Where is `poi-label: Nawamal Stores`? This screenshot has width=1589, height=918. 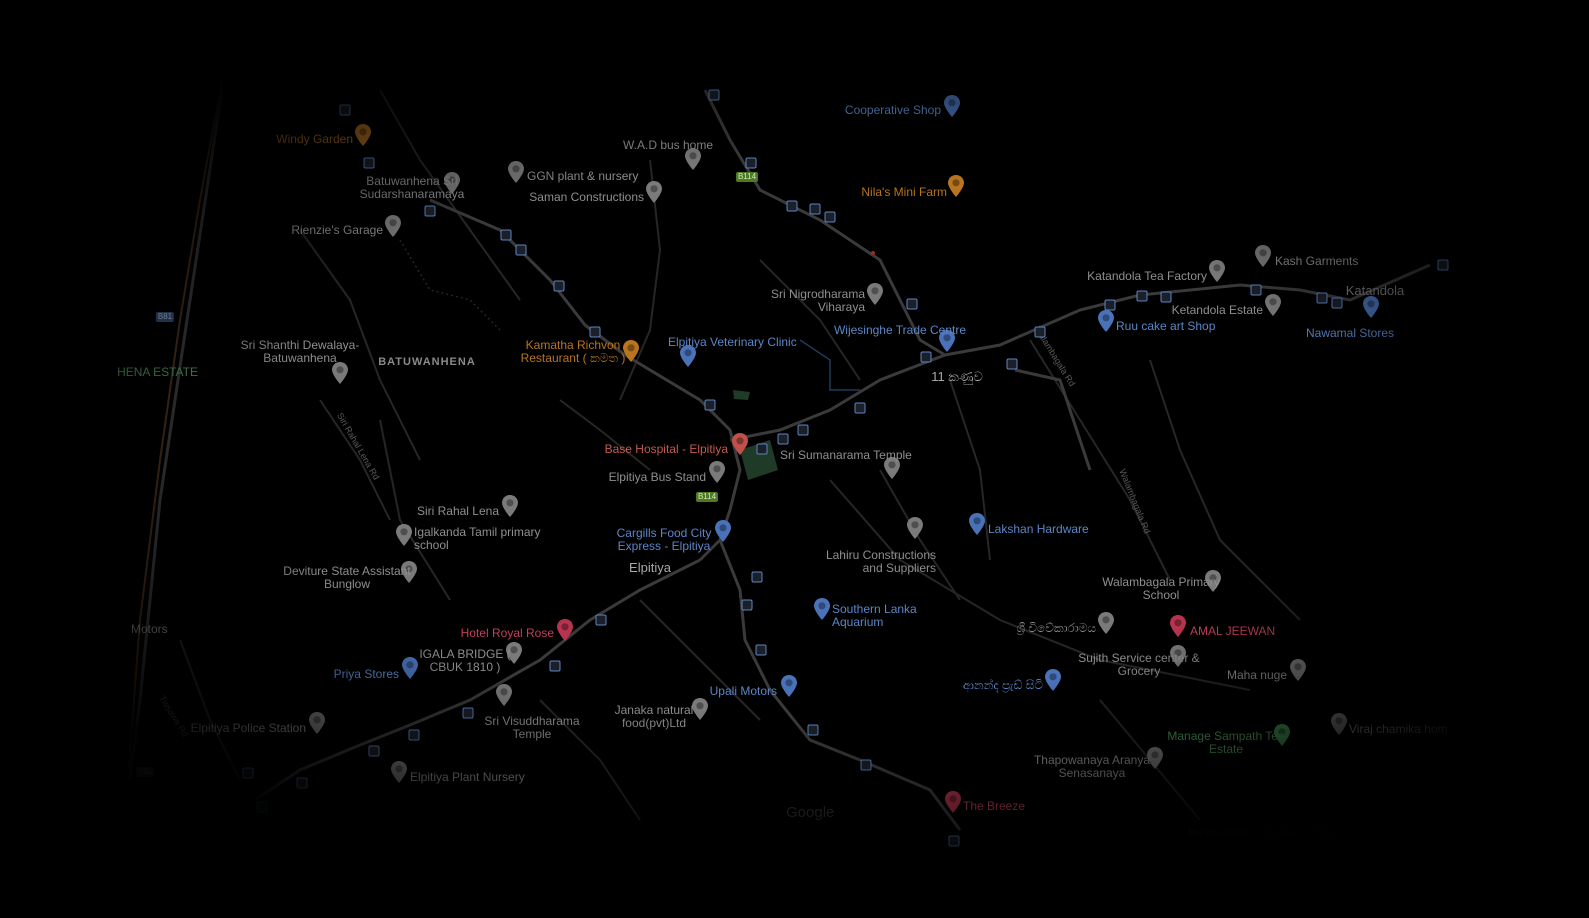 poi-label: Nawamal Stores is located at coordinates (1350, 333).